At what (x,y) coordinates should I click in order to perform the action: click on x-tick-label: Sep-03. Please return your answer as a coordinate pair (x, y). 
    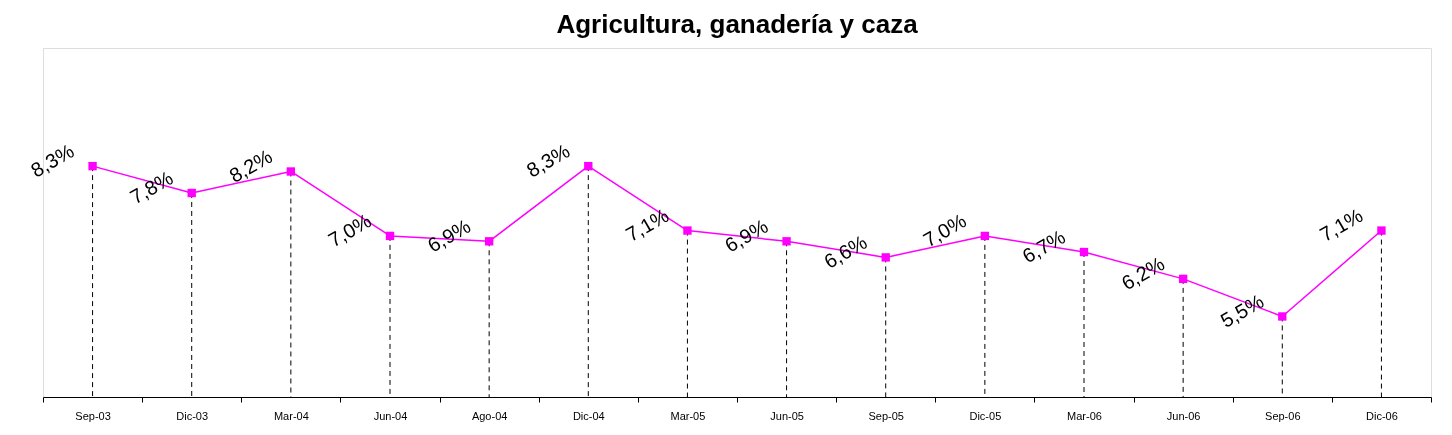
    Looking at the image, I should click on (93, 415).